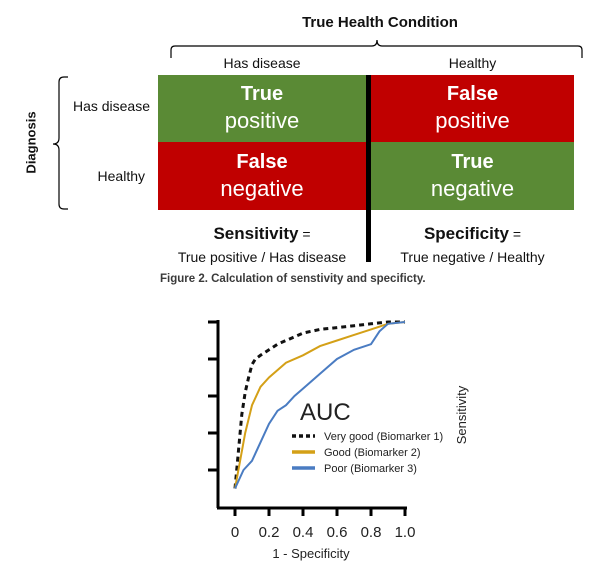 The height and width of the screenshot is (570, 612). I want to click on cell-false-positive: False positive, so click(472, 108).